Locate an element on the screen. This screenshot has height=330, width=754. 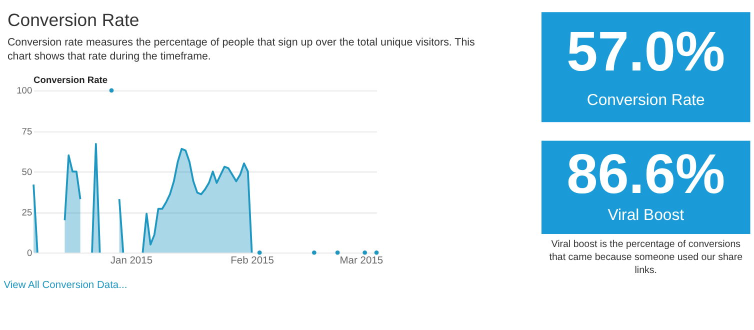
y-tick-label: 25 is located at coordinates (27, 212).